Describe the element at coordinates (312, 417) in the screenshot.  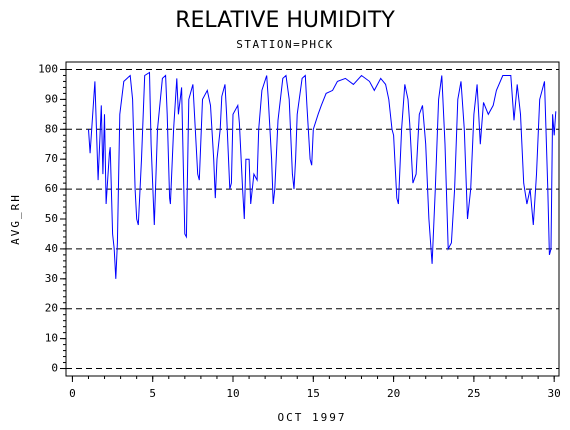
I see `x-axis-label: OCT 1997` at that location.